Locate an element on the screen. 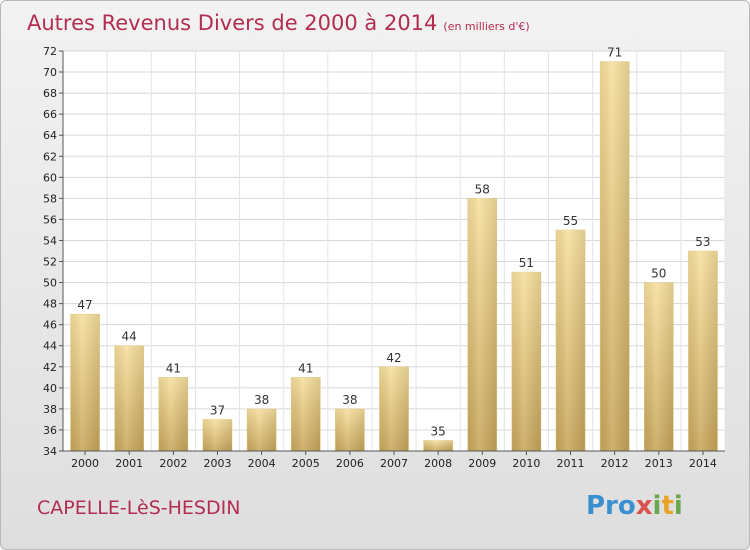 The image size is (750, 550). data-label-2009: 58 is located at coordinates (482, 189).